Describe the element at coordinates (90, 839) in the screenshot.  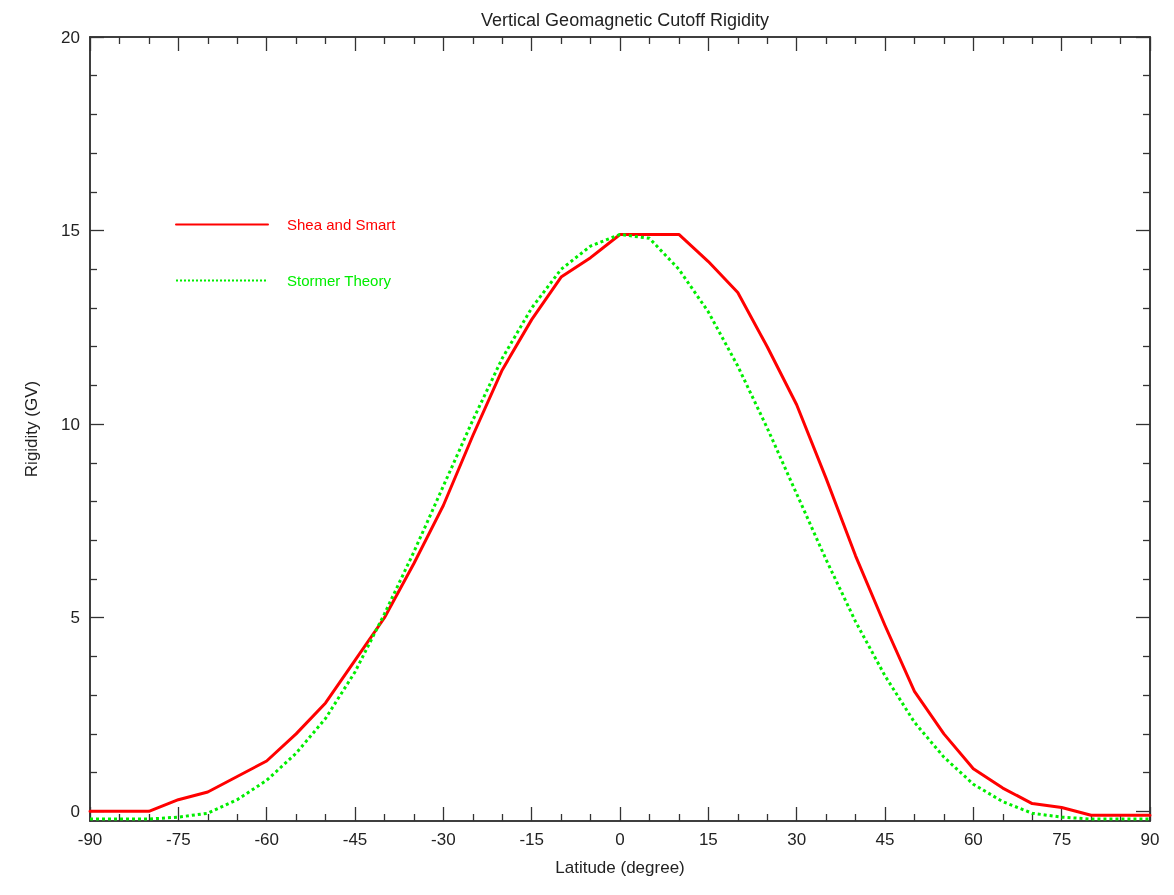
I see `x-tick-label: -90` at that location.